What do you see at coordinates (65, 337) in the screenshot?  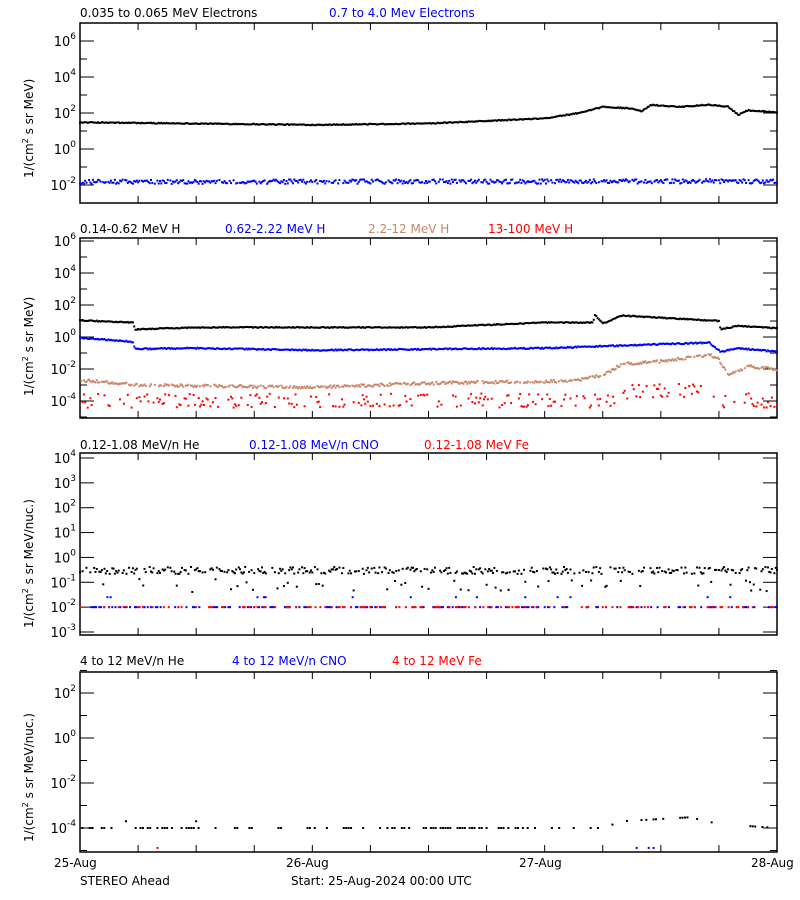 I see `y-tick-label: 100` at bounding box center [65, 337].